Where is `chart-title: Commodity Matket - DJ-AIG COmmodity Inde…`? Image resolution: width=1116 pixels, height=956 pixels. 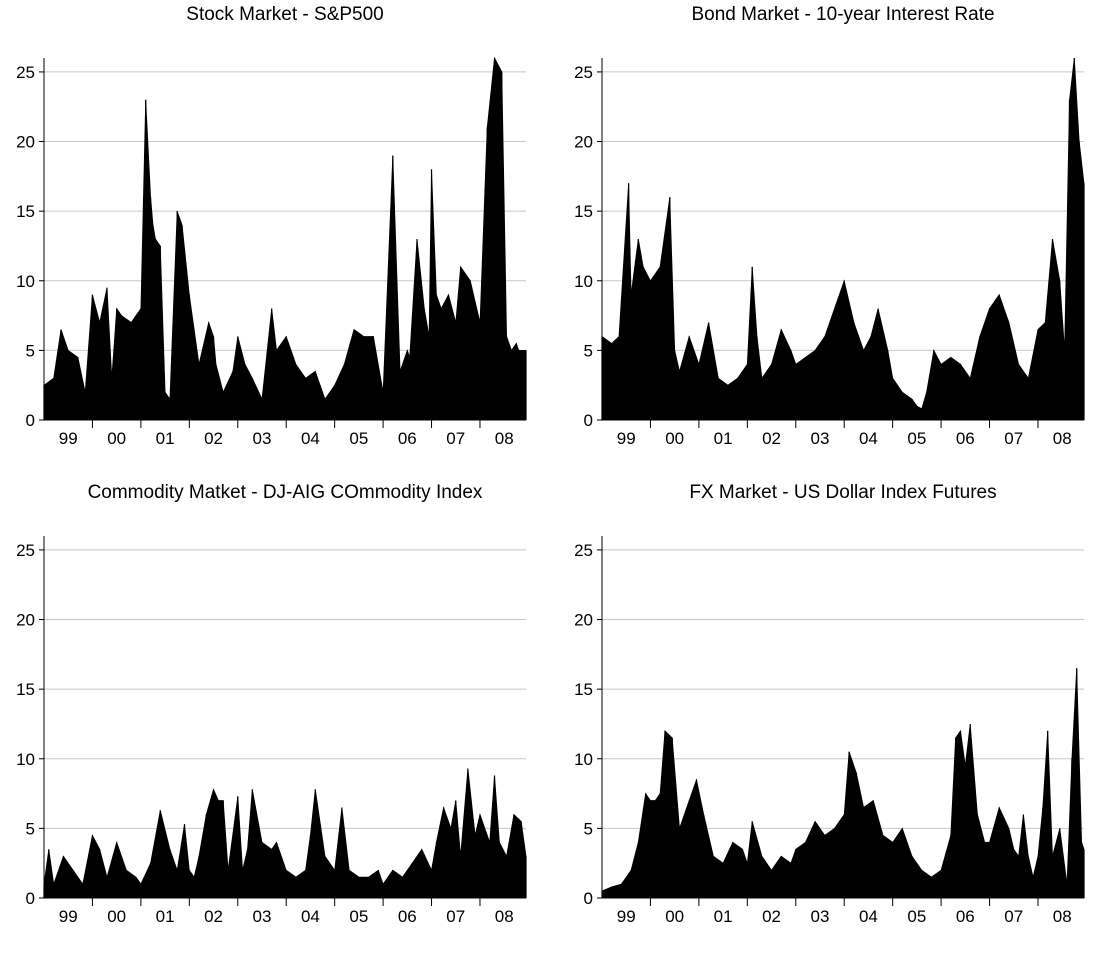
chart-title: Commodity Matket - DJ-AIG COmmodity Inde… is located at coordinates (285, 492).